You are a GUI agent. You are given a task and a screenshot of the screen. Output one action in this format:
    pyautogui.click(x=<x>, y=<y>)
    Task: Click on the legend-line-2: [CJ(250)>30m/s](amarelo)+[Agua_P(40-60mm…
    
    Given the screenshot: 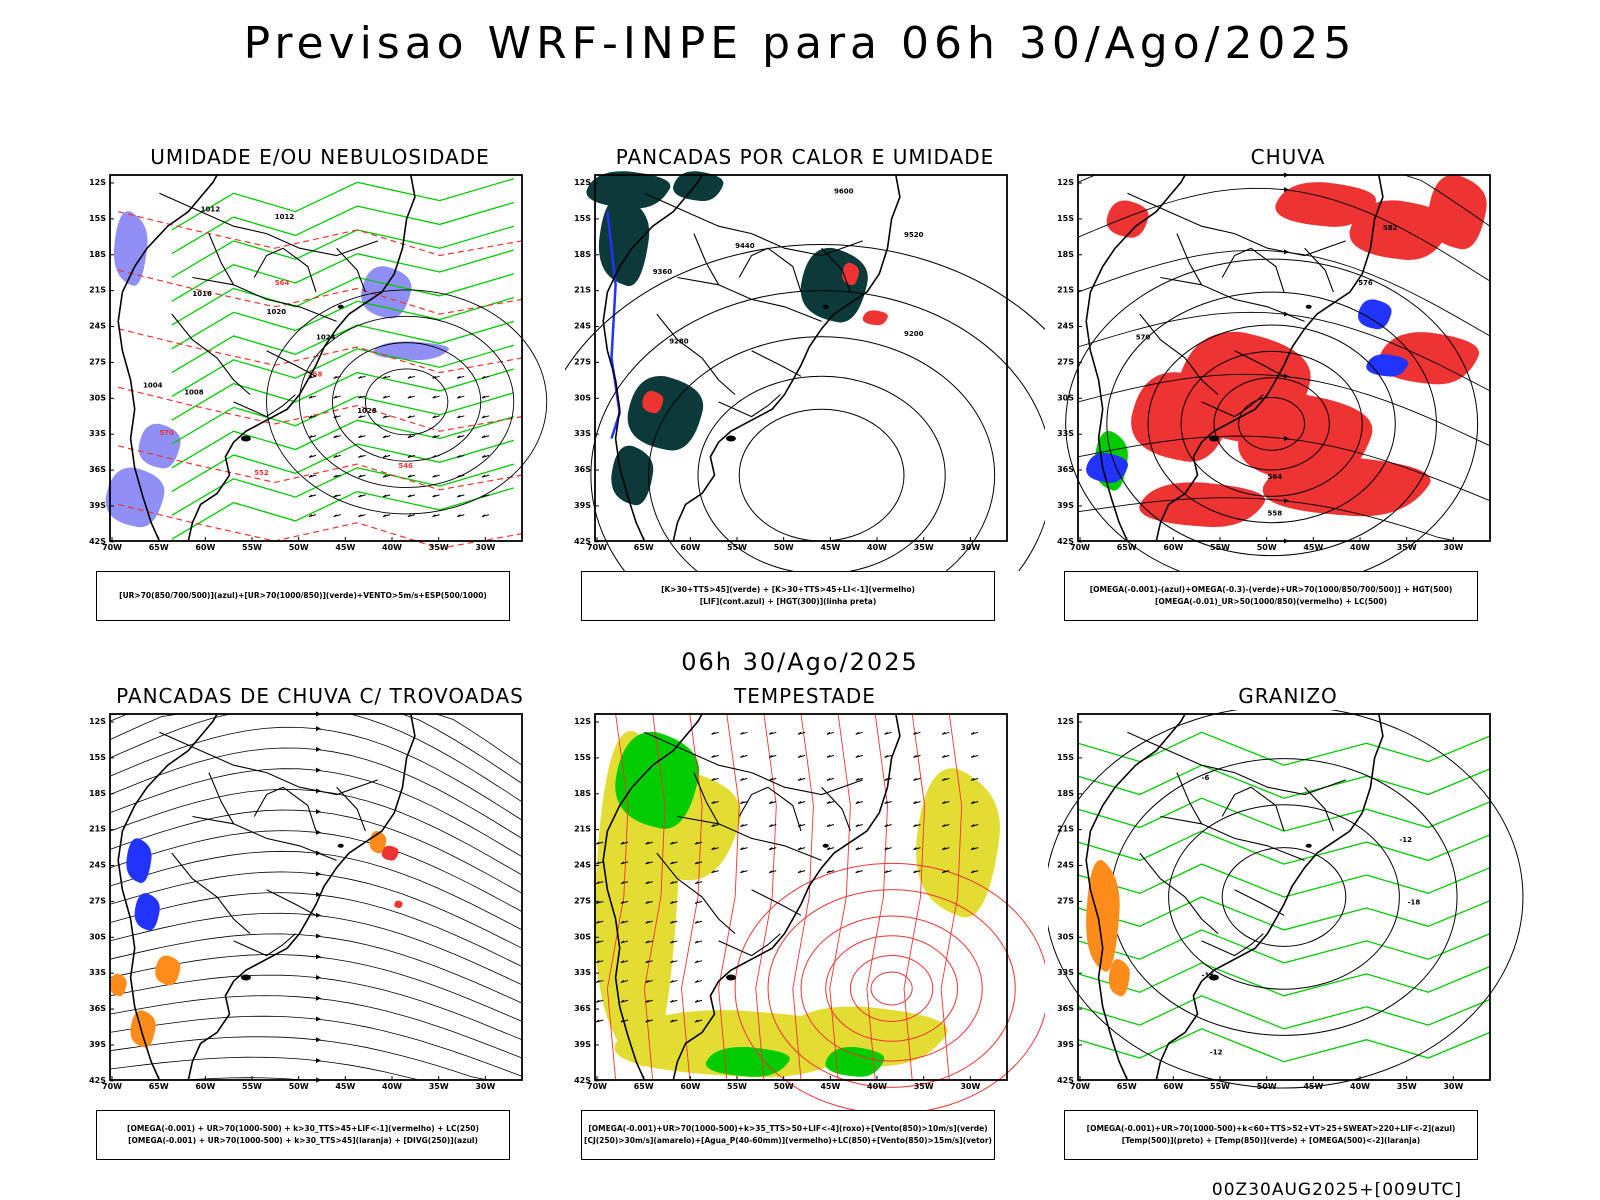 What is the action you would take?
    pyautogui.click(x=788, y=1140)
    